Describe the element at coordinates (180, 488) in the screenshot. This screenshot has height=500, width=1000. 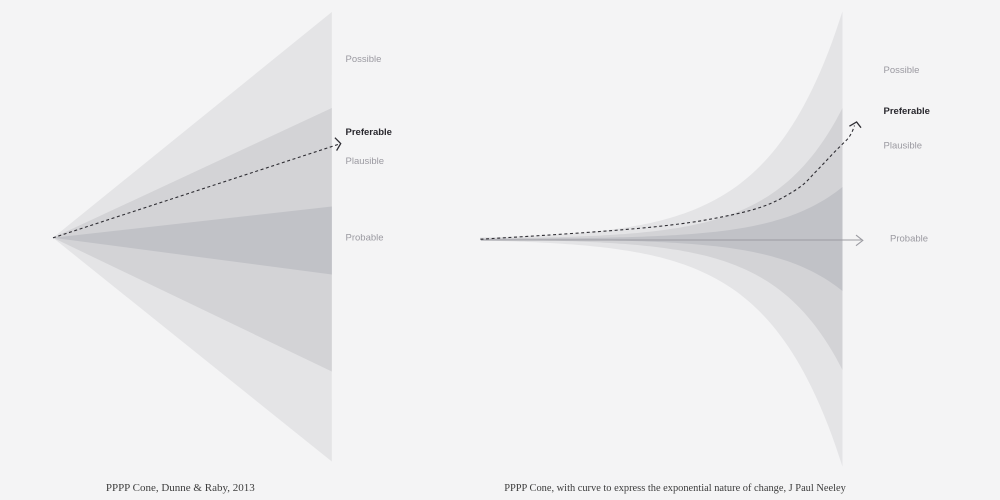
I see `svg-text: PPPP Cone, Dunne & Raby, 2013` at that location.